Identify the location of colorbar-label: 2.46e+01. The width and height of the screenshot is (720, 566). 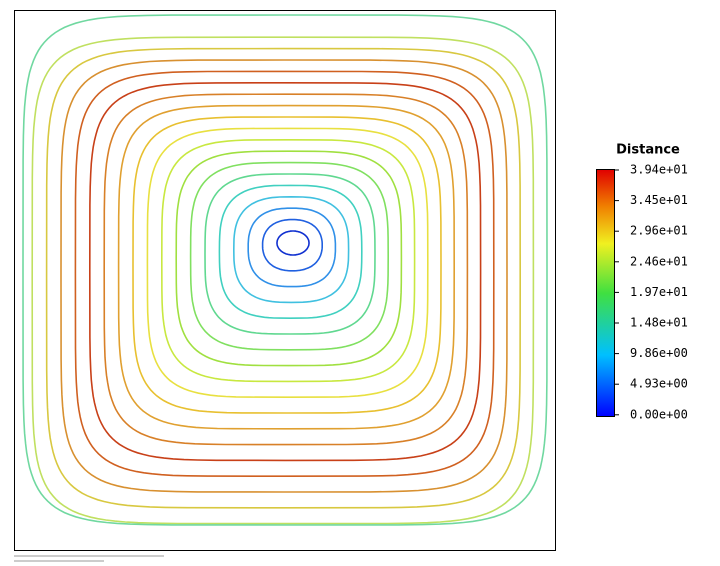
(659, 261).